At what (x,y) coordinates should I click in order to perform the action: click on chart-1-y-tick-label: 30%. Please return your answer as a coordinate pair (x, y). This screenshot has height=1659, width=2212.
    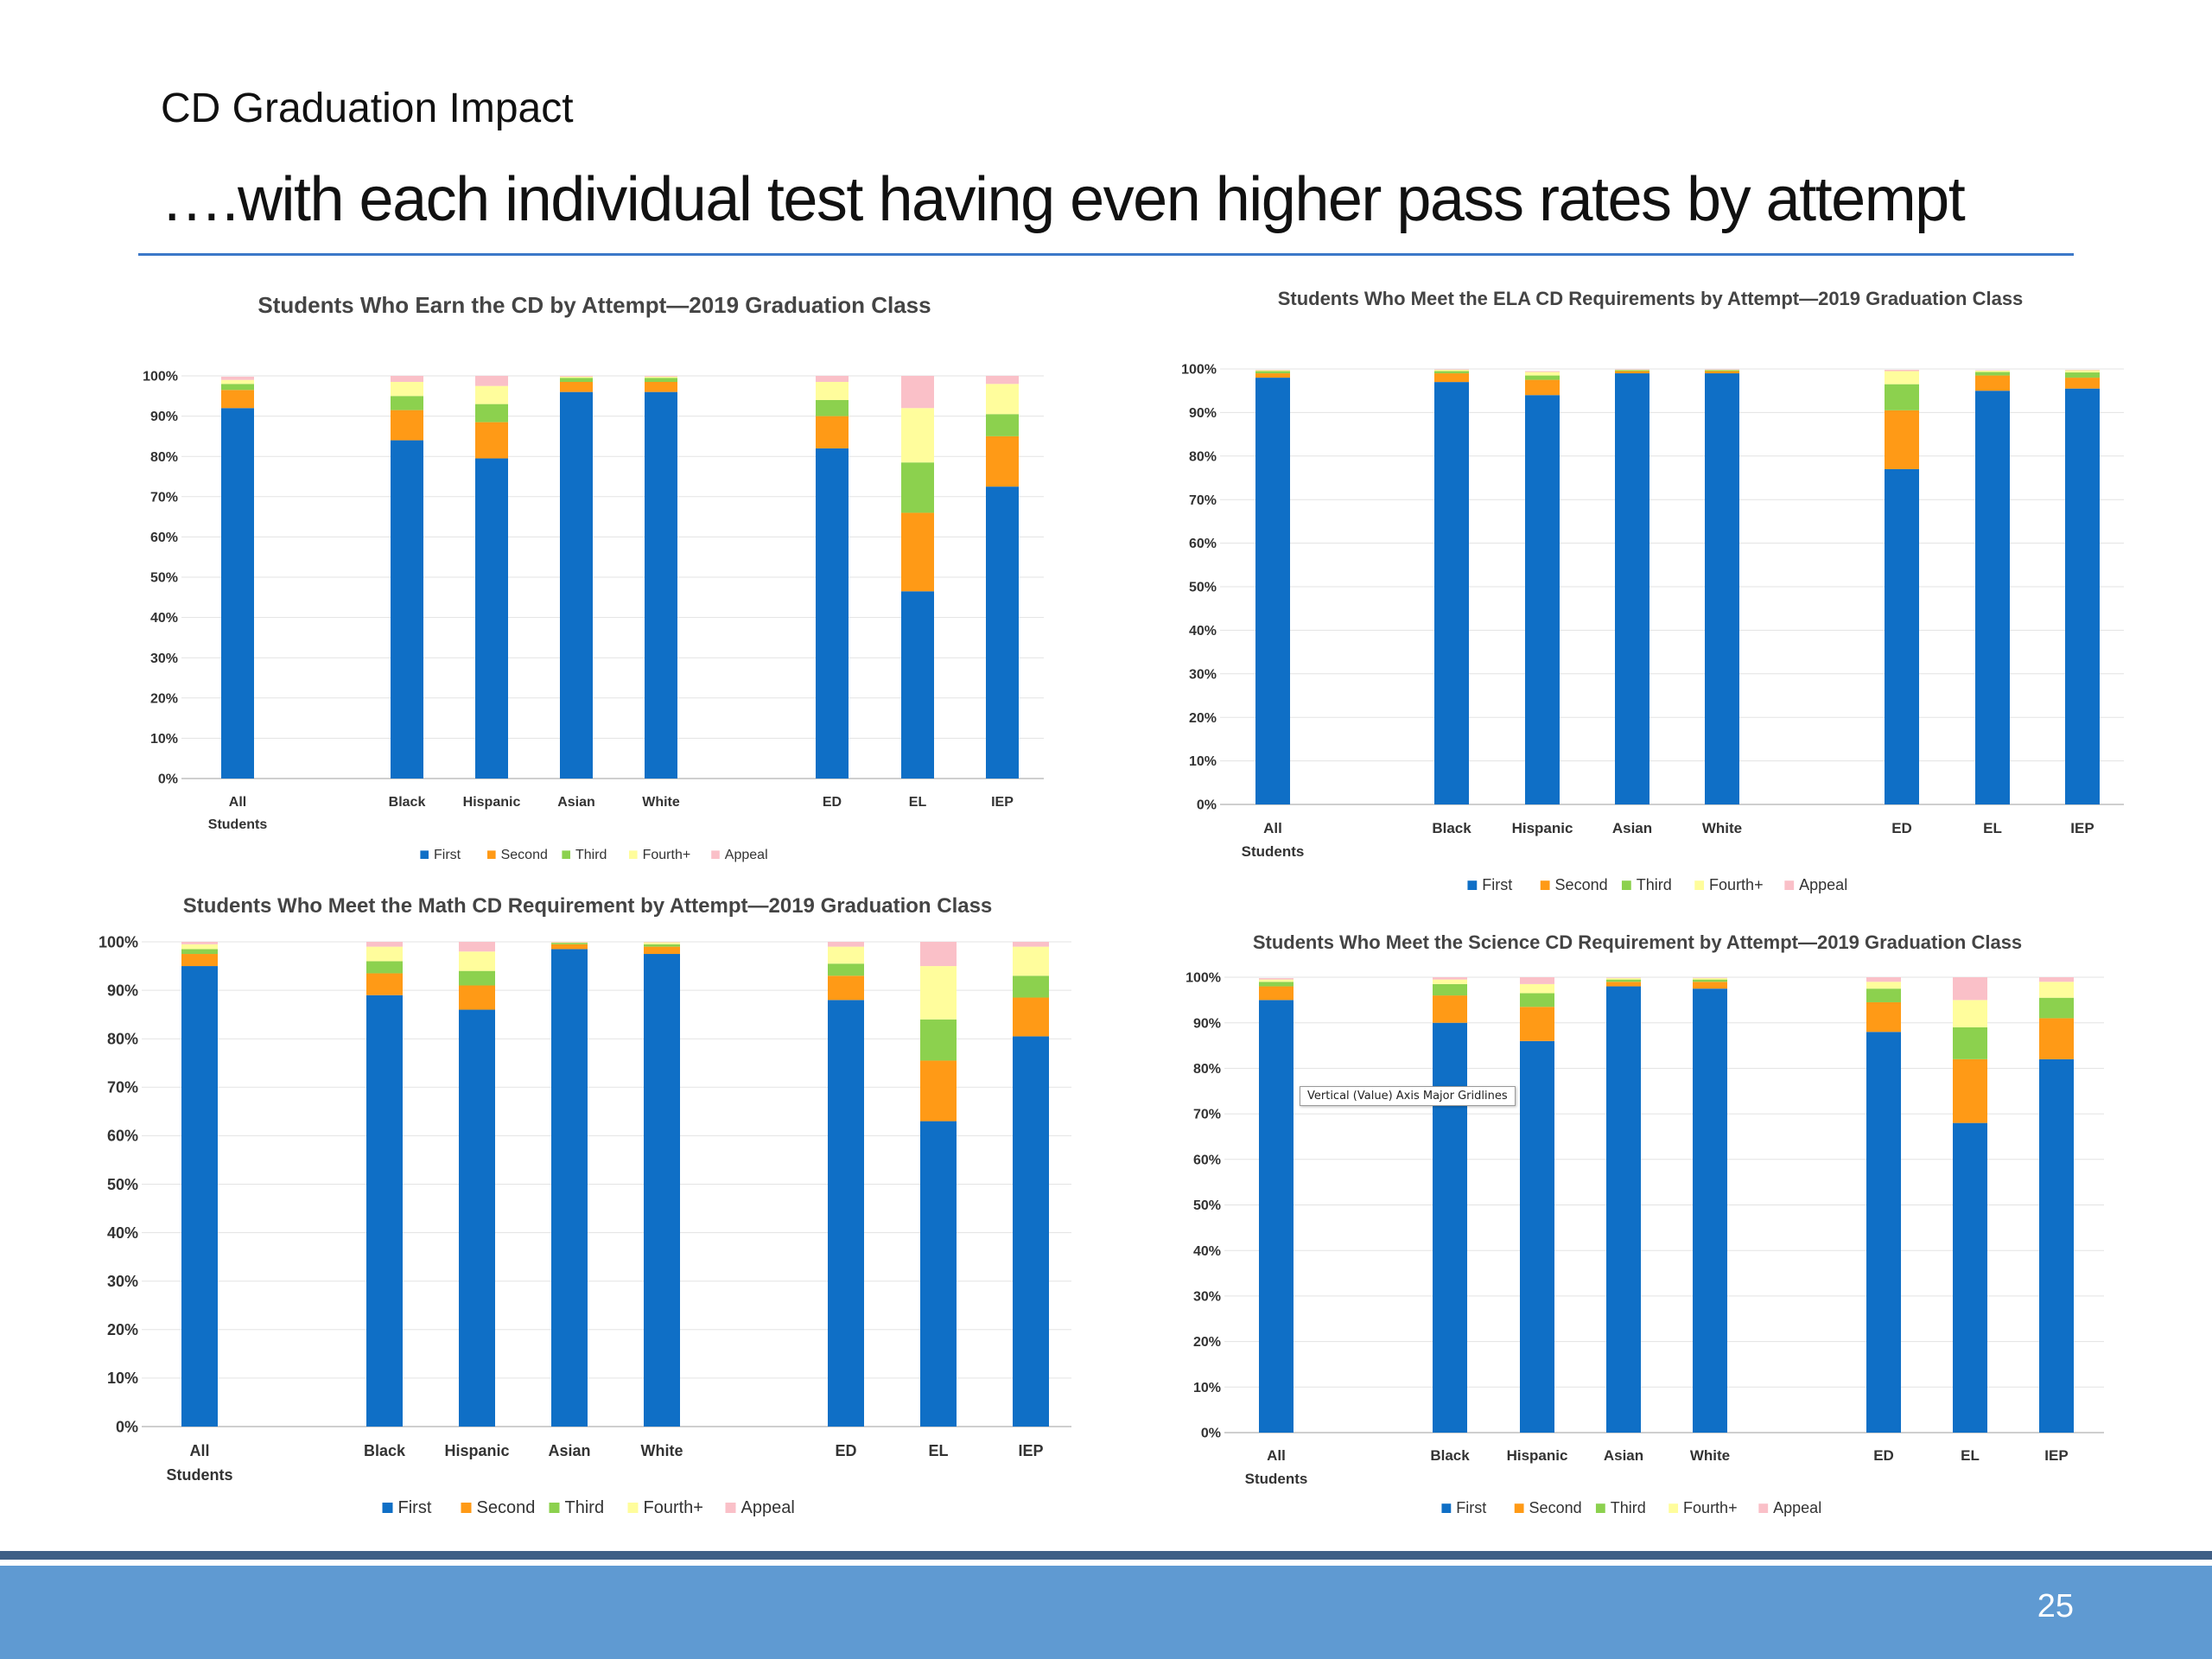
    Looking at the image, I should click on (164, 659).